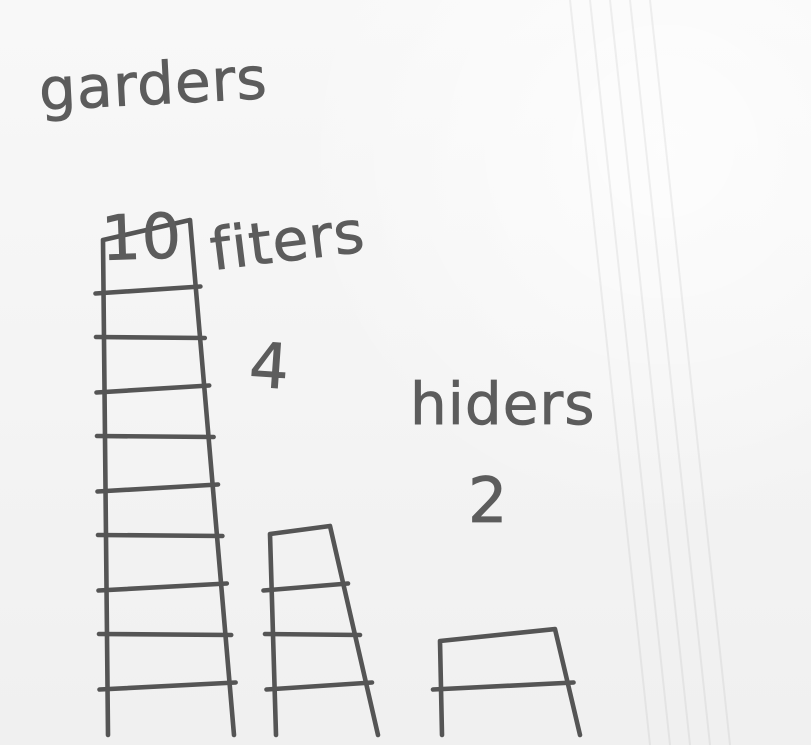 The height and width of the screenshot is (745, 811). What do you see at coordinates (269, 366) in the screenshot?
I see `value-label-fiters: 4` at bounding box center [269, 366].